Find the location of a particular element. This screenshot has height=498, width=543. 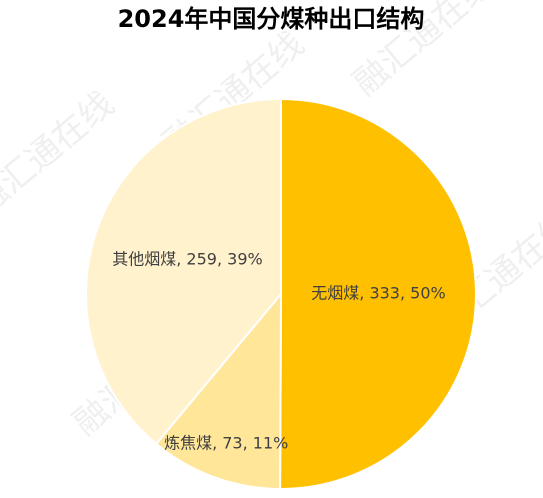

watermark: 融汇通在线 is located at coordinates (61, 154).